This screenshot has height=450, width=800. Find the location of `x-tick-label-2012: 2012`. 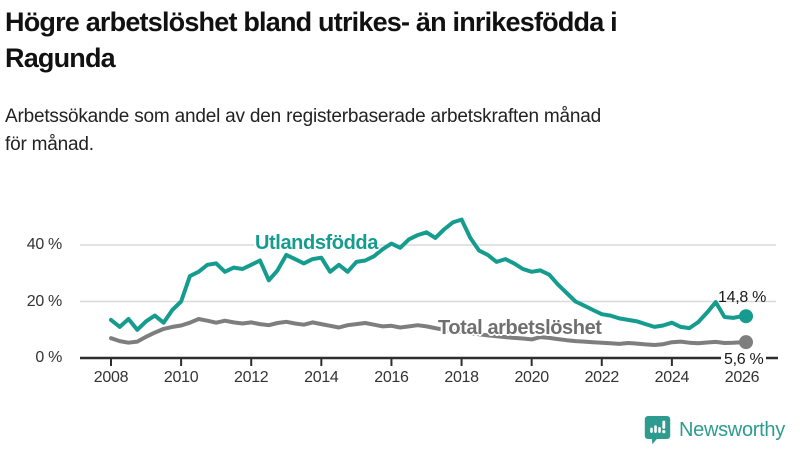

x-tick-label-2012: 2012 is located at coordinates (251, 377).